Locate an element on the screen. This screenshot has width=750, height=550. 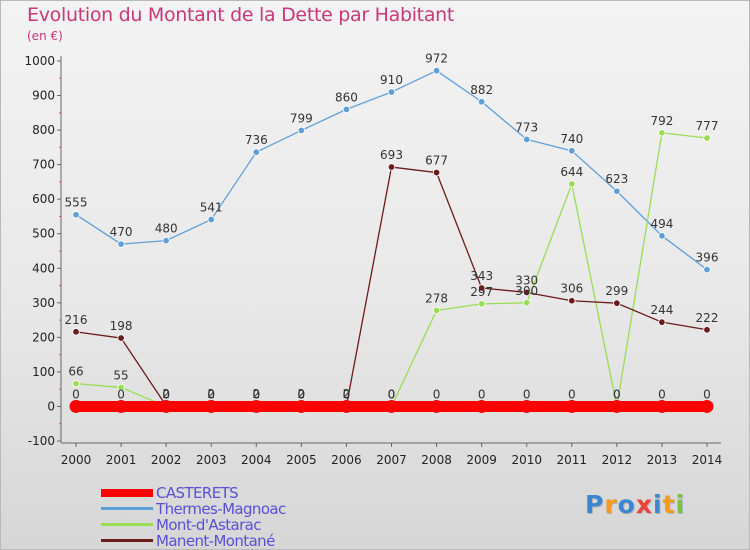
data-label: 777 is located at coordinates (707, 126).